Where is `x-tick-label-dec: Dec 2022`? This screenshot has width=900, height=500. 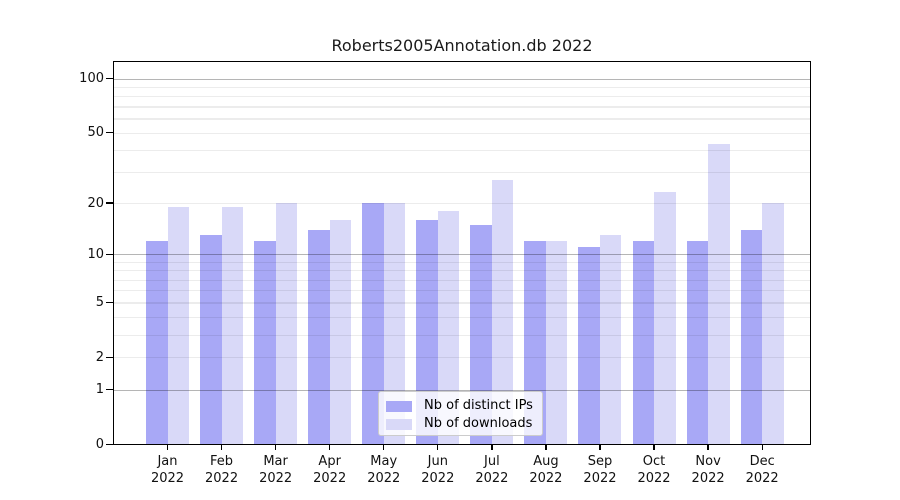
x-tick-label-dec: Dec 2022 is located at coordinates (762, 470).